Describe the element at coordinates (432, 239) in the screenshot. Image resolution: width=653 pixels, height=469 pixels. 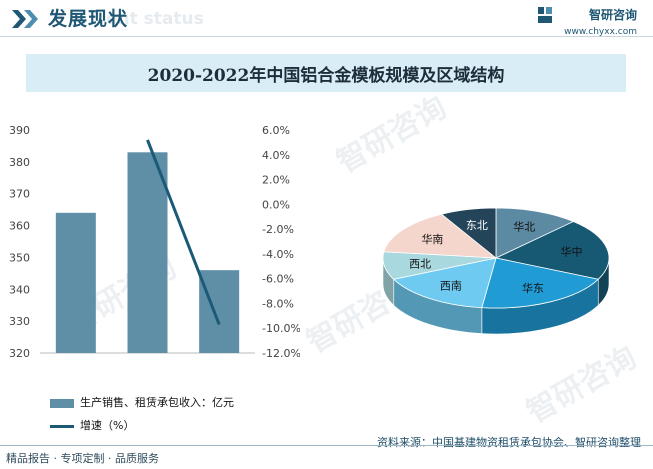
I see `pie-slice-label: 华南` at that location.